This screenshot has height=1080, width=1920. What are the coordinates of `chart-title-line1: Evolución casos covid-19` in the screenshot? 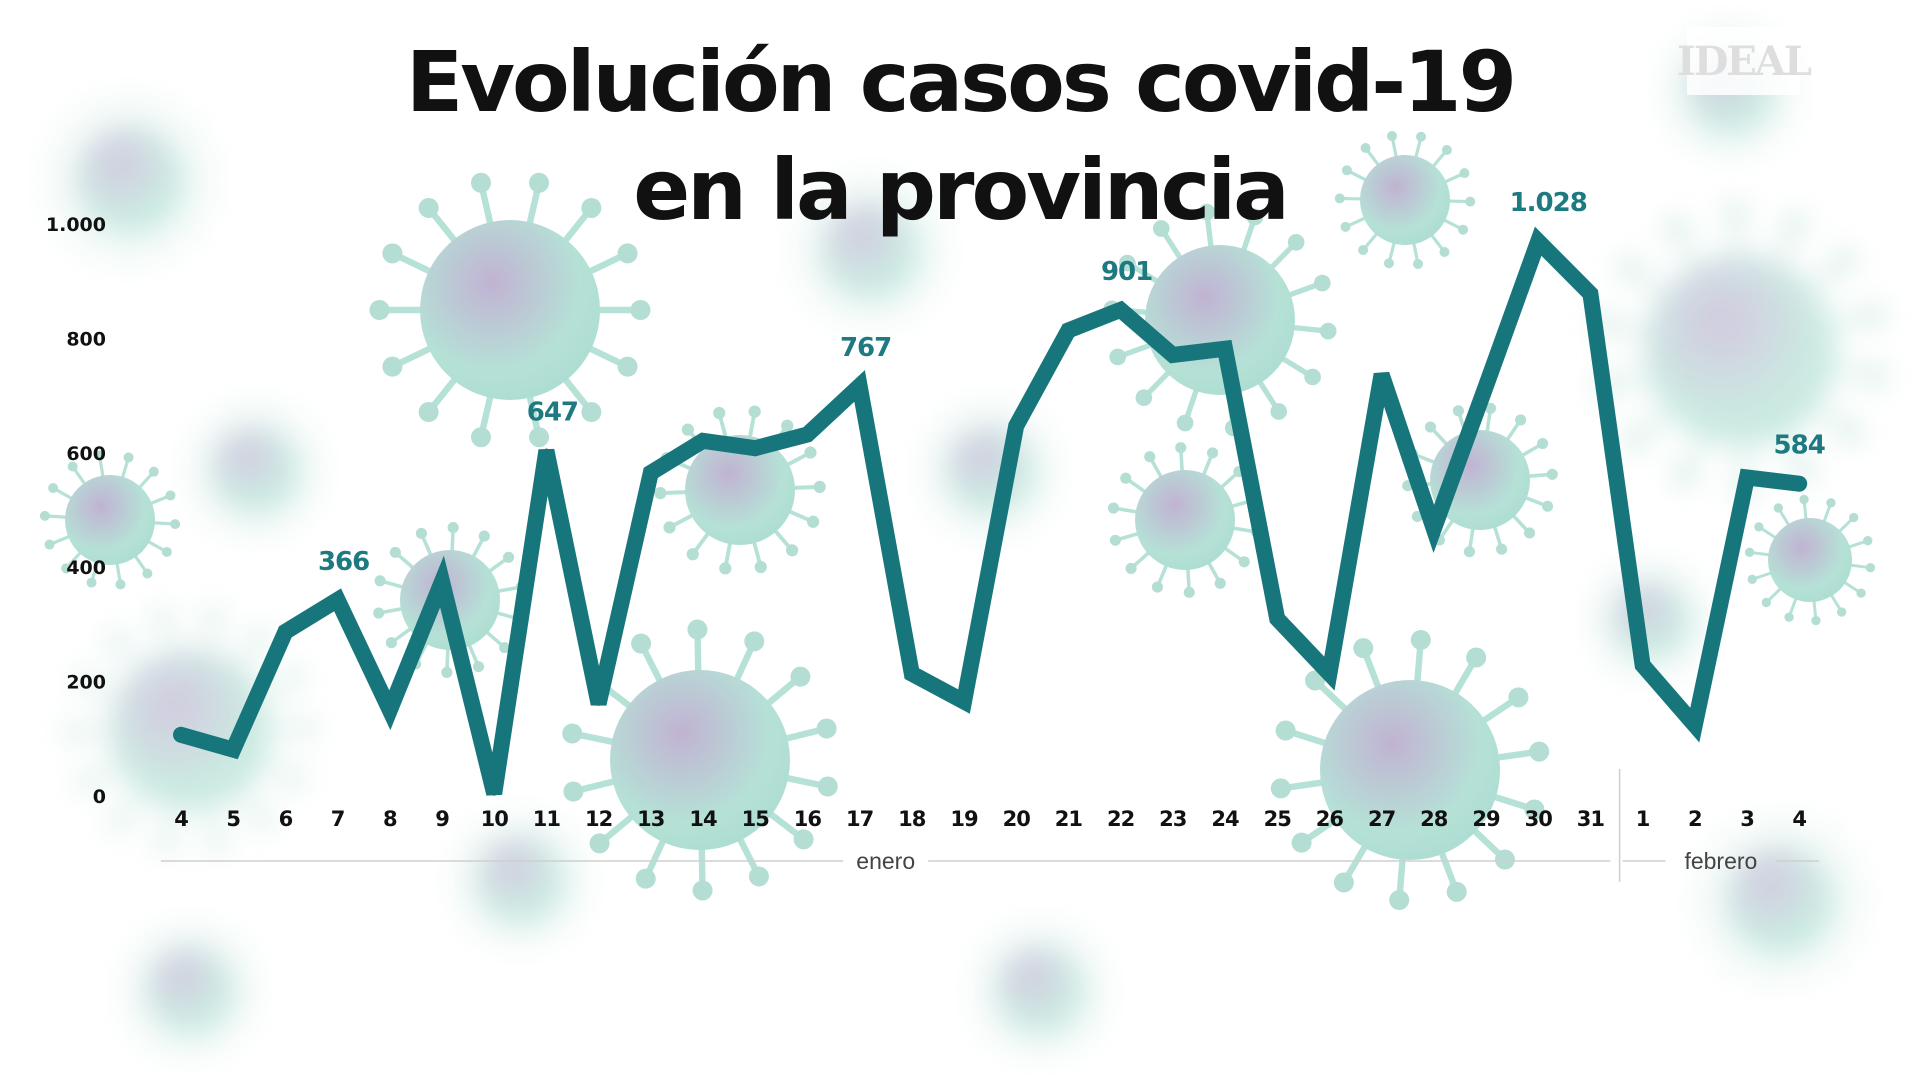 It's located at (961, 82).